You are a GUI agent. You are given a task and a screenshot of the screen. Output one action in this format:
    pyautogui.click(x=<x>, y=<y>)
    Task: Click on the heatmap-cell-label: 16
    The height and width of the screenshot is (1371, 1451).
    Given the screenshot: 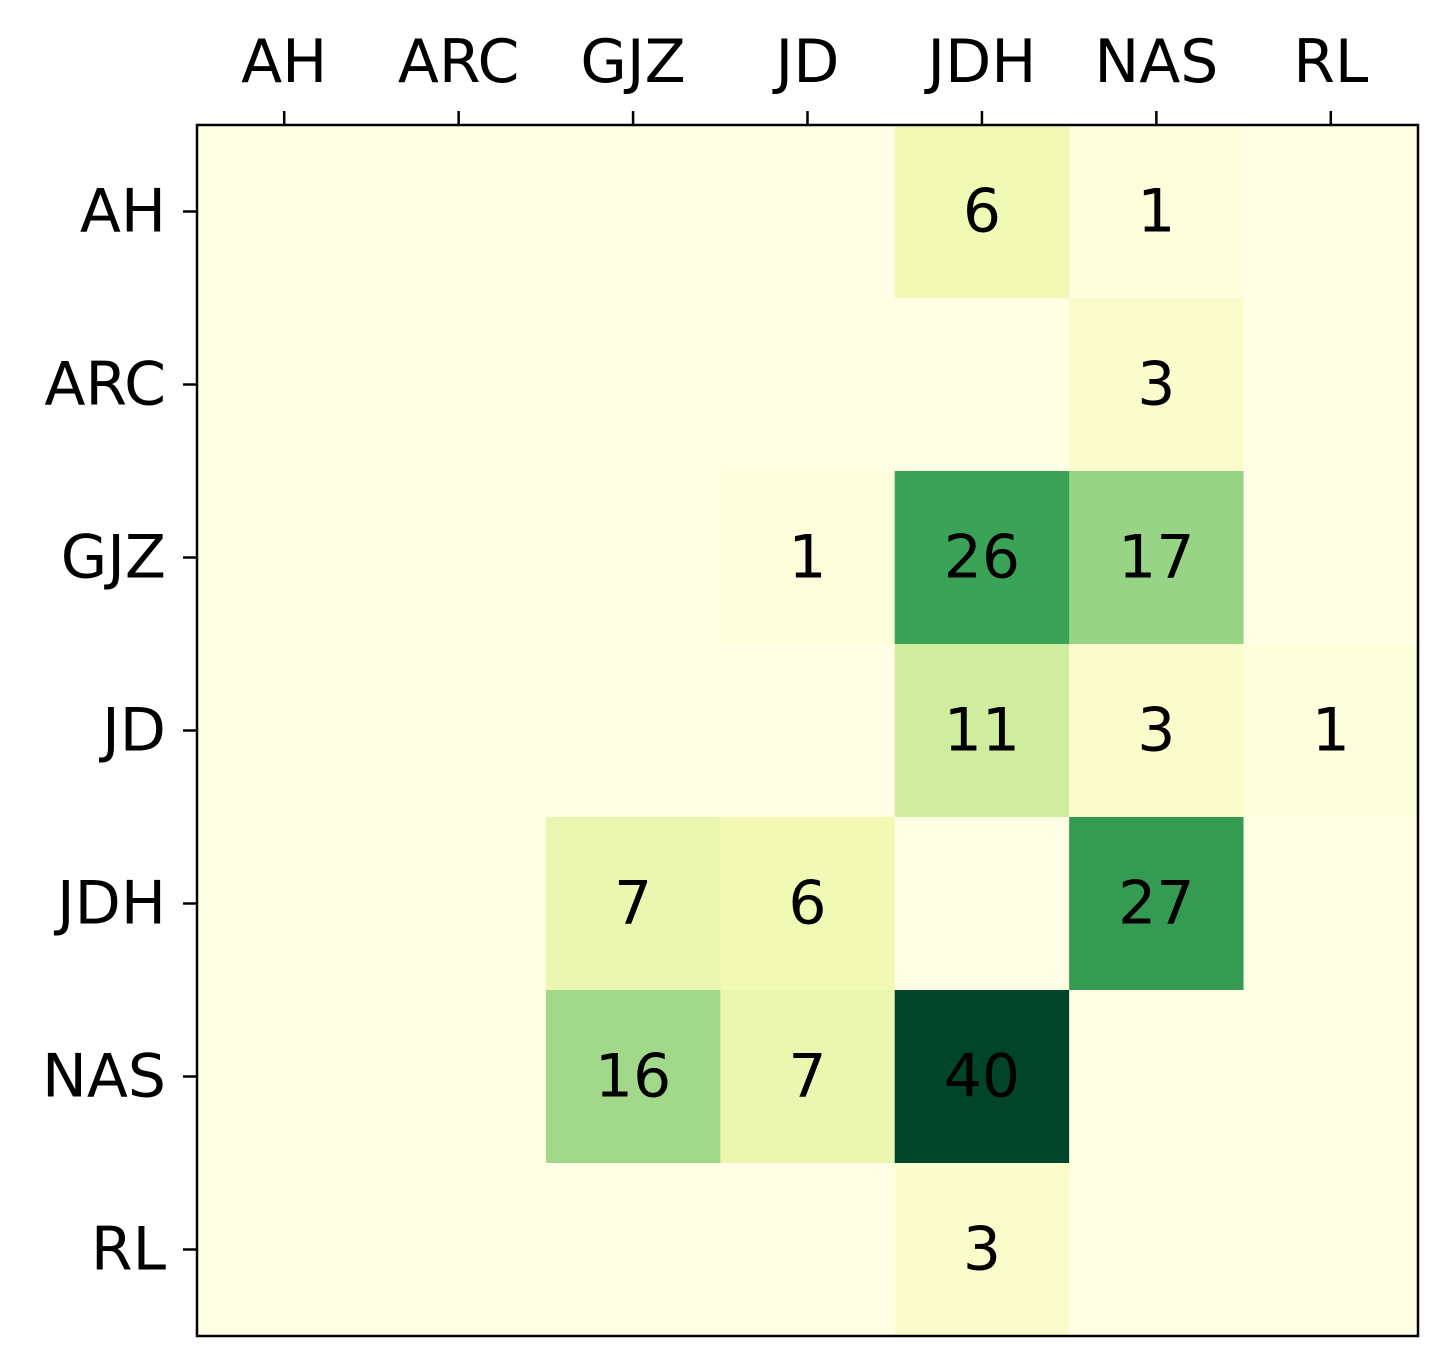 What is the action you would take?
    pyautogui.click(x=633, y=1077)
    